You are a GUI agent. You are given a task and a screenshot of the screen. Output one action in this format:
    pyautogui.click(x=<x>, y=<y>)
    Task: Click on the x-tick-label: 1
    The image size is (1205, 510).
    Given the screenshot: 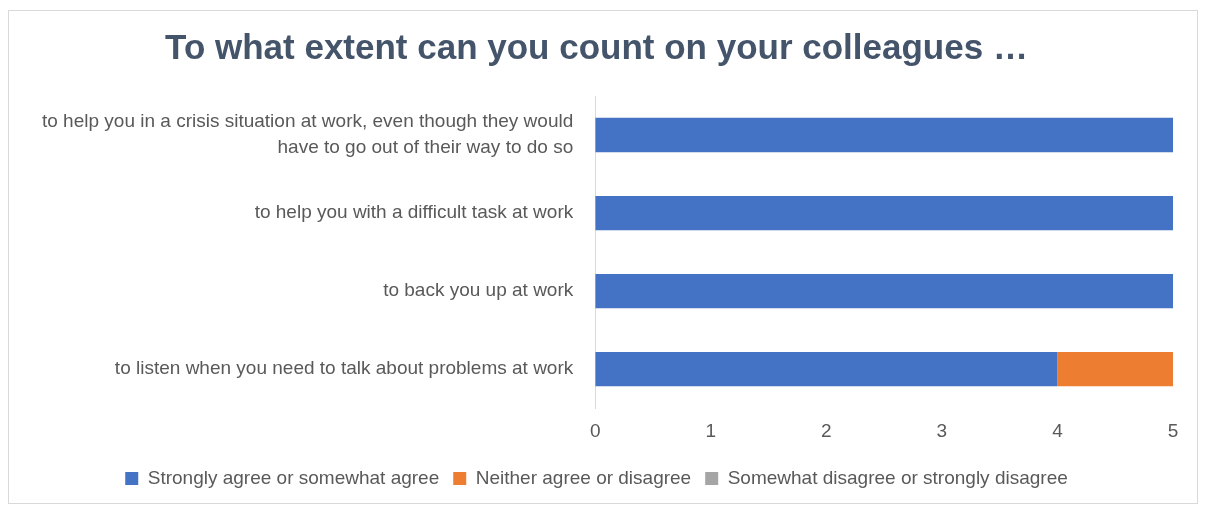 What is the action you would take?
    pyautogui.click(x=711, y=430)
    